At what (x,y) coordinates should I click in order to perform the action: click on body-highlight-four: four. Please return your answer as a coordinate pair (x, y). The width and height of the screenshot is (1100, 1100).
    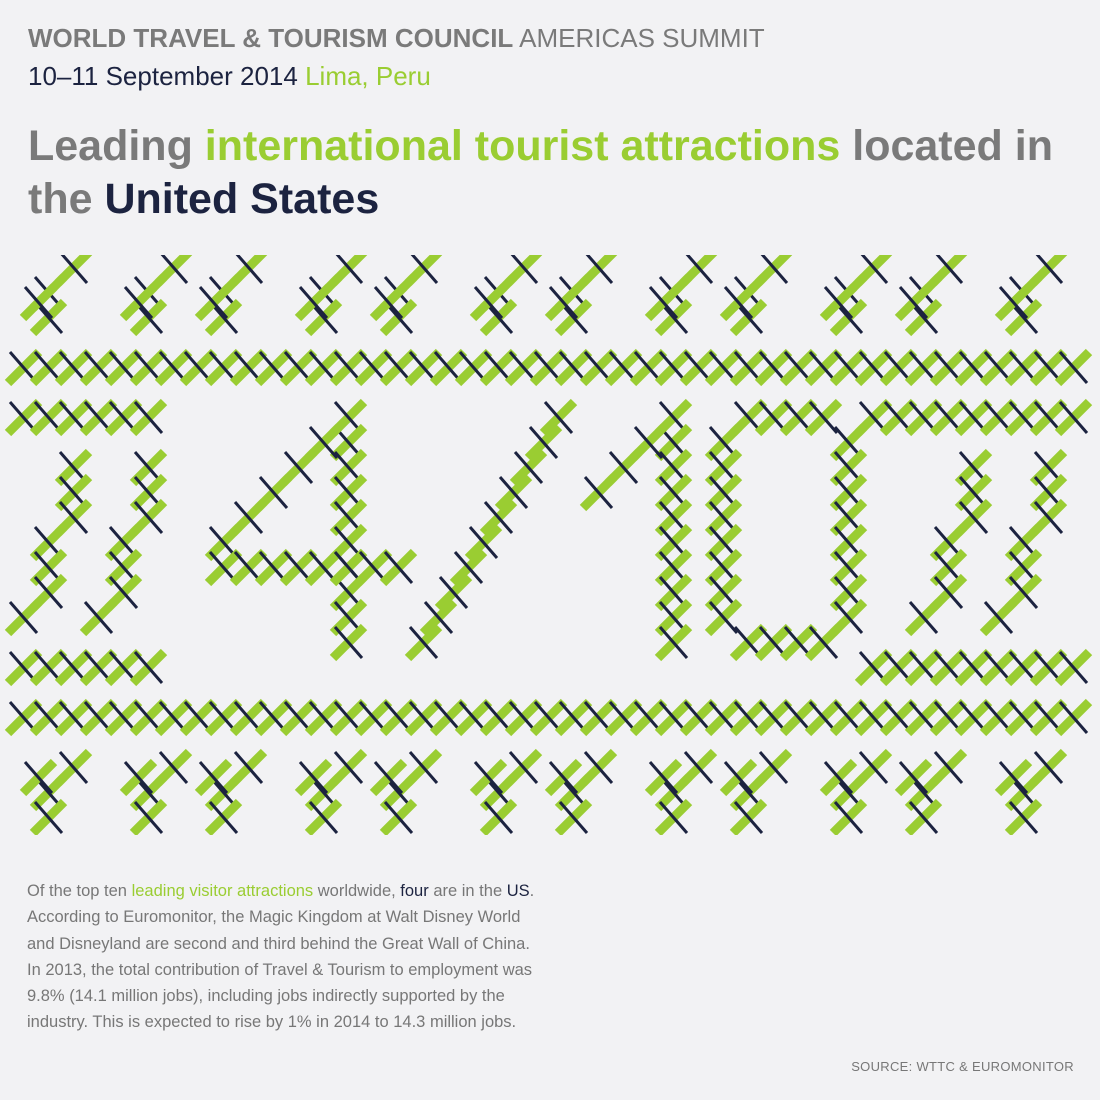
    Looking at the image, I should click on (414, 891).